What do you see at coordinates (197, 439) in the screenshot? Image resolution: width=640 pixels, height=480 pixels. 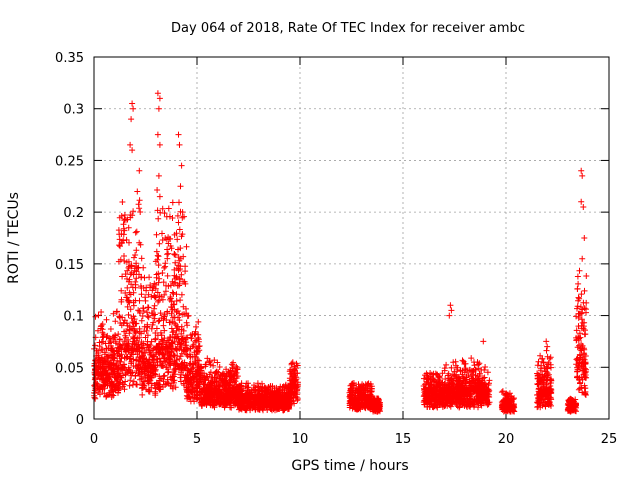 I see `x-tick-label: 5` at bounding box center [197, 439].